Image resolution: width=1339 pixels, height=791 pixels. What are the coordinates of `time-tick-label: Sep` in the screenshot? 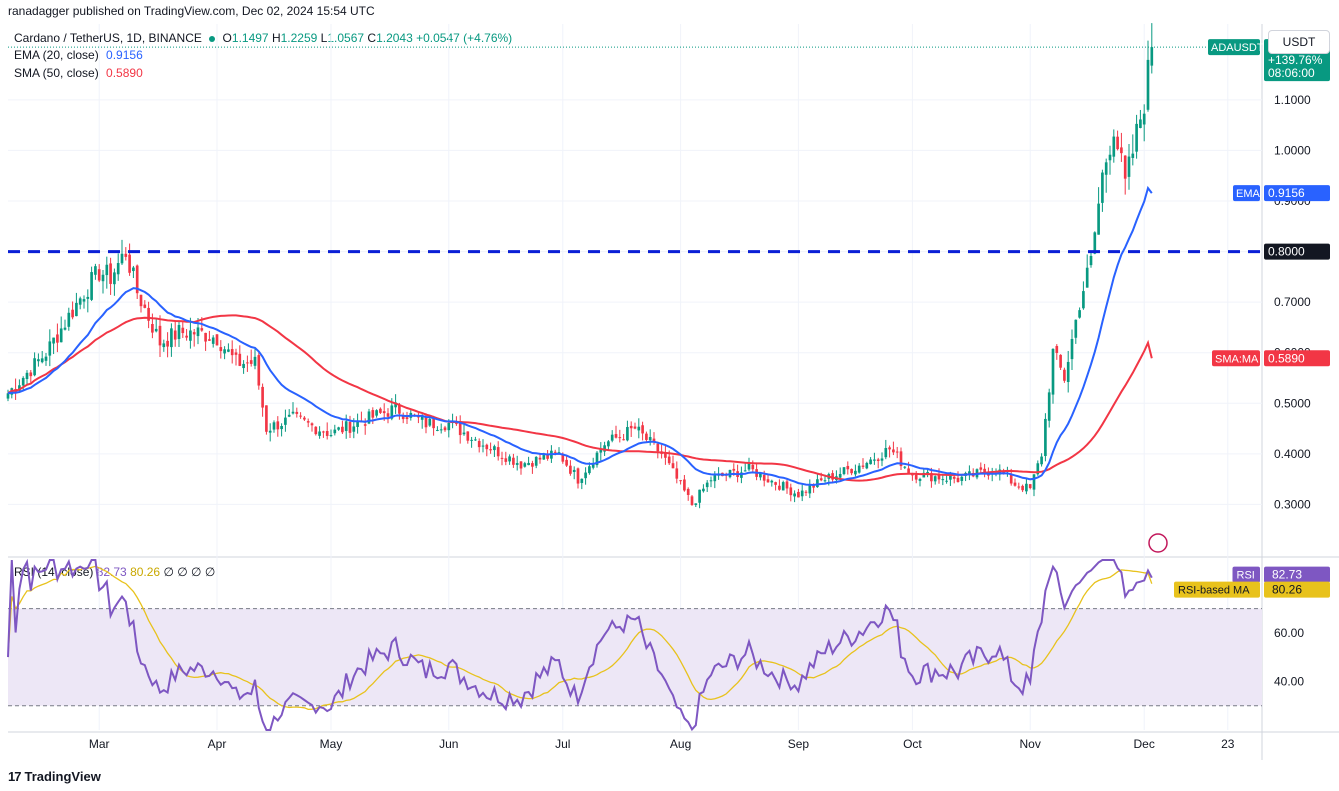 It's located at (799, 744).